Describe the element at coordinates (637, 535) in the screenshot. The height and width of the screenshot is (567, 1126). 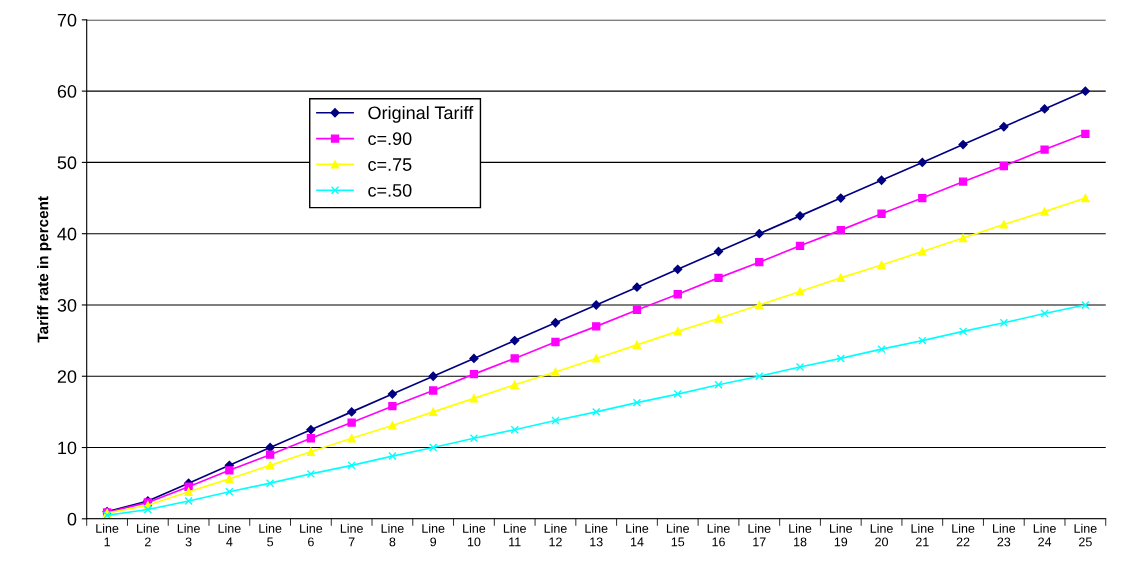
I see `x-tick-label: Line 14` at that location.